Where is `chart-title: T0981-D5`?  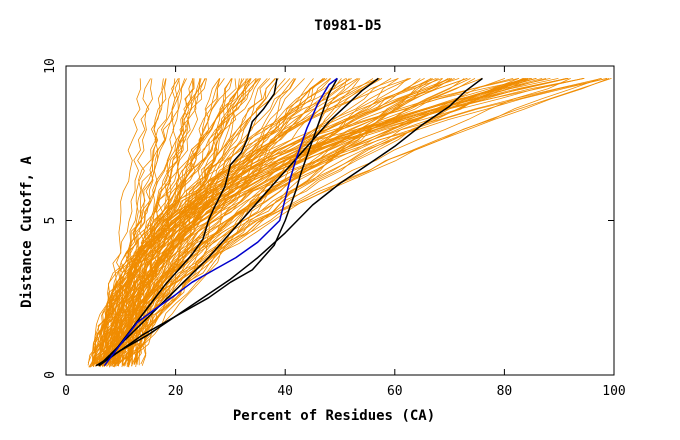
chart-title: T0981-D5 is located at coordinates (347, 26).